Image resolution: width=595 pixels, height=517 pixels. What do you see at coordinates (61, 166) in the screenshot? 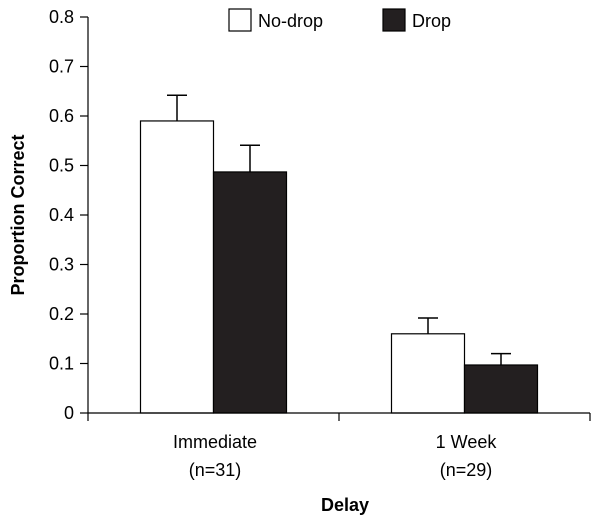
I see `y-tick-label-5: 0.5` at bounding box center [61, 166].